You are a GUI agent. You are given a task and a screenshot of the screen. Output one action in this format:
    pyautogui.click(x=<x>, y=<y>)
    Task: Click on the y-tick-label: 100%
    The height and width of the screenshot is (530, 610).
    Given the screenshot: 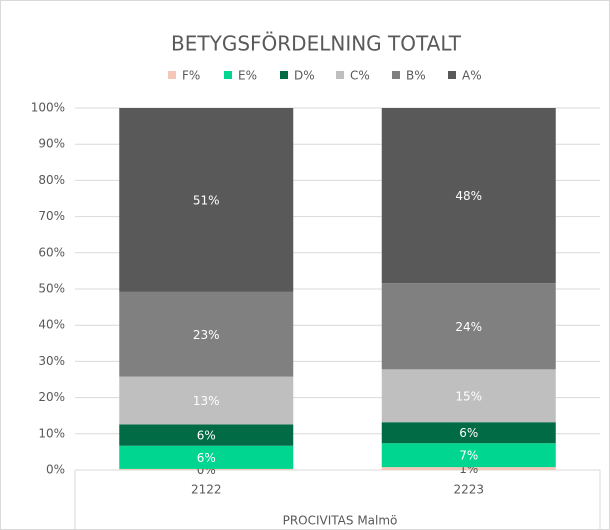 What is the action you would take?
    pyautogui.click(x=48, y=108)
    